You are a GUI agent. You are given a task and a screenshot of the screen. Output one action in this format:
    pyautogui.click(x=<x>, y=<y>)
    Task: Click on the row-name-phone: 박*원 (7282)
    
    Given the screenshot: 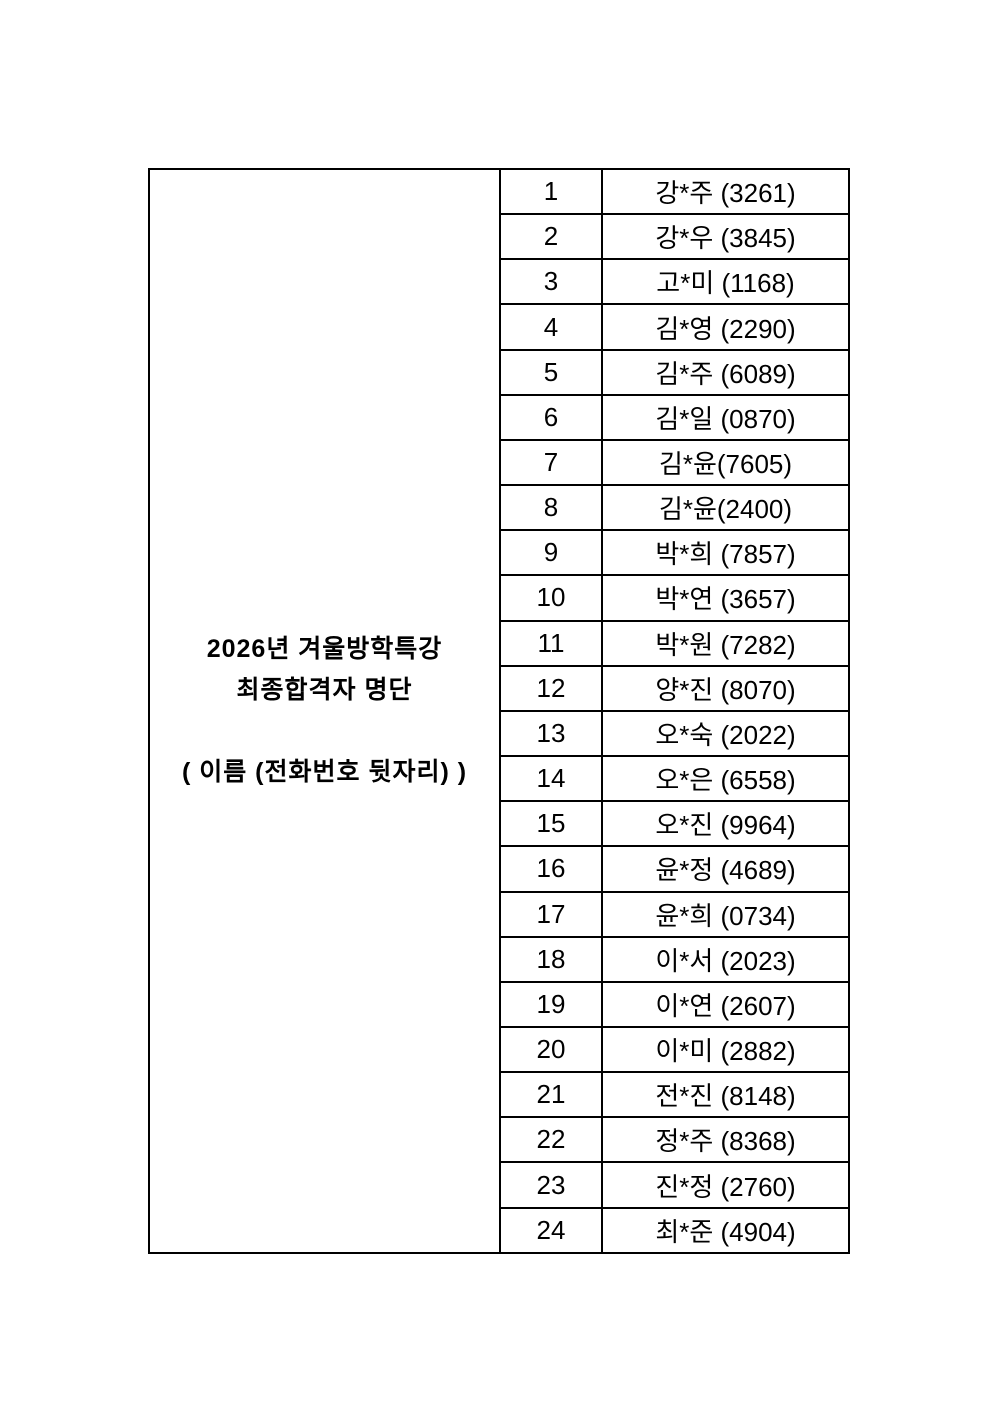 What is the action you would take?
    pyautogui.click(x=725, y=643)
    